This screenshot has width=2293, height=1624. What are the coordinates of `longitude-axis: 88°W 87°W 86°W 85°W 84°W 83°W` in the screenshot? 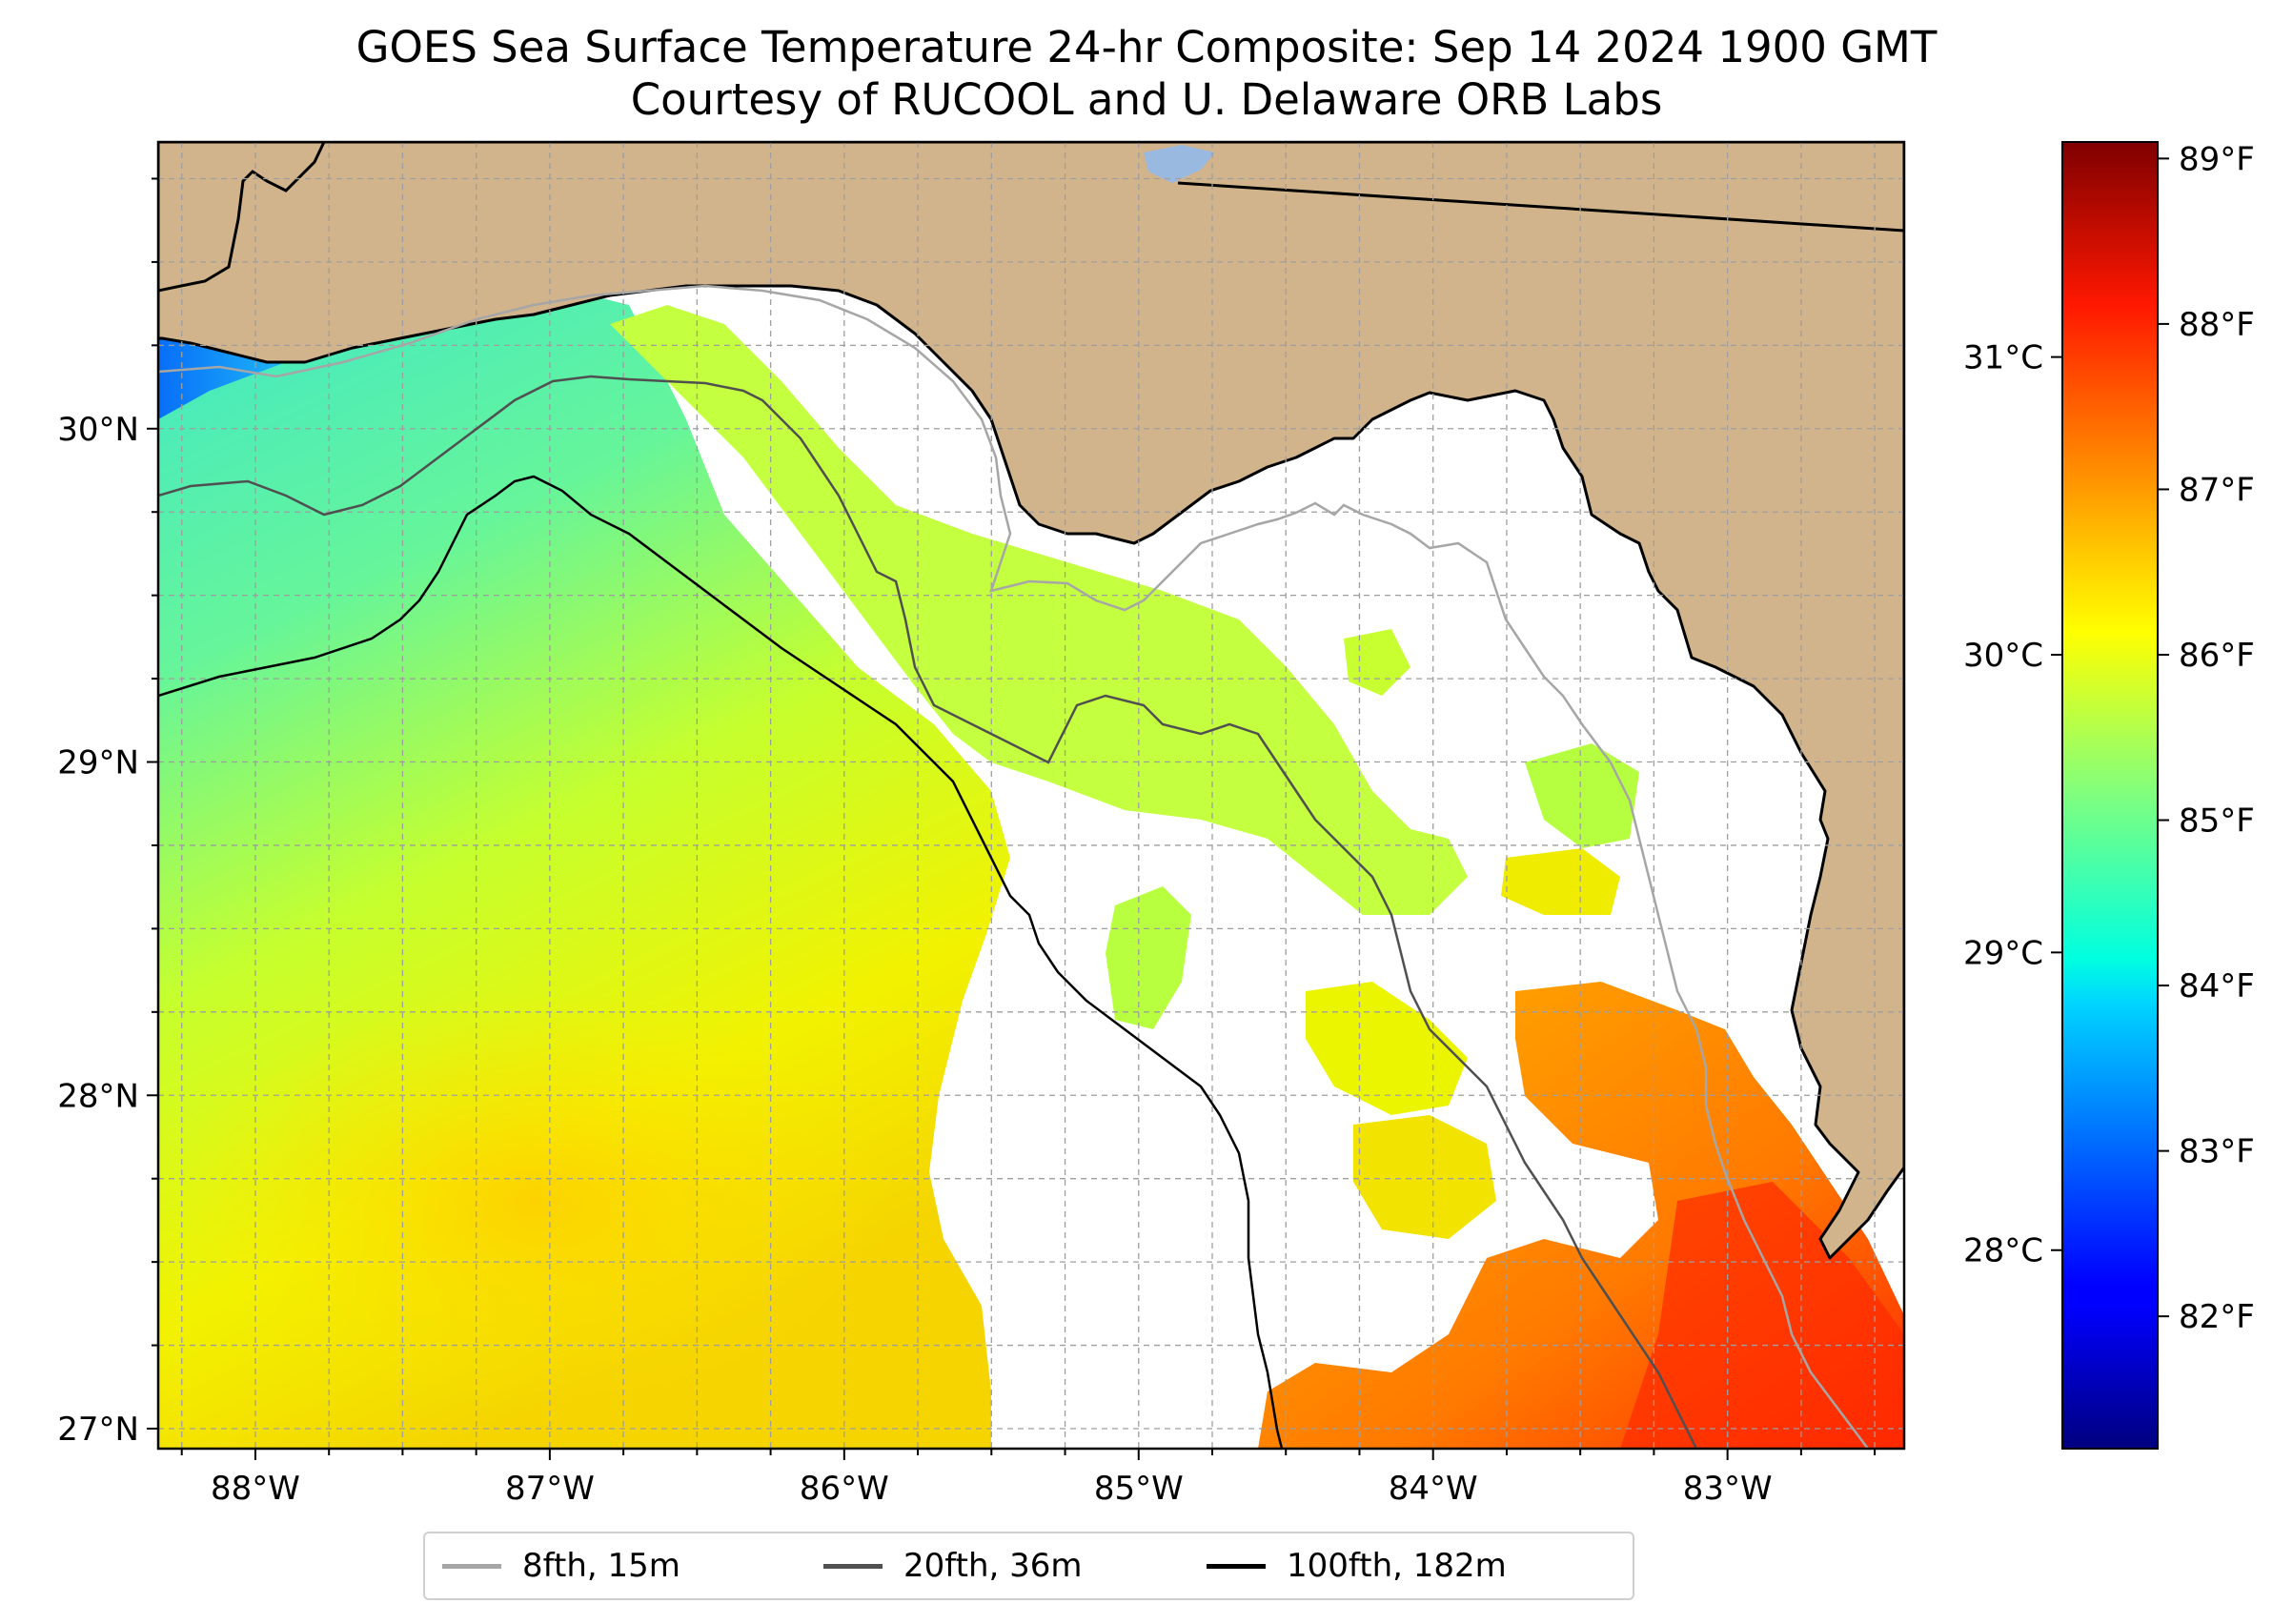 It's located at (1029, 1478).